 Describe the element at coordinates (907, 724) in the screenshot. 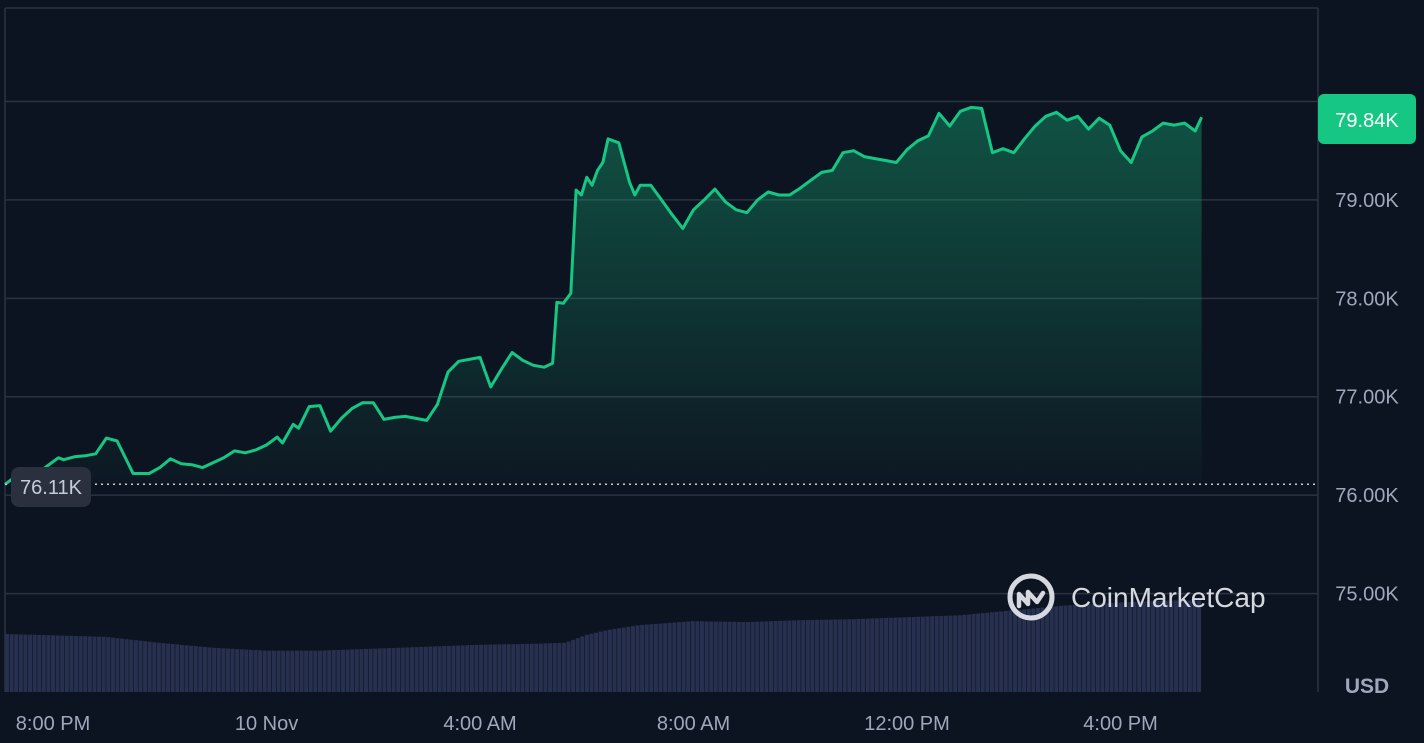

I see `x-tick-label: 12:00 PM` at that location.